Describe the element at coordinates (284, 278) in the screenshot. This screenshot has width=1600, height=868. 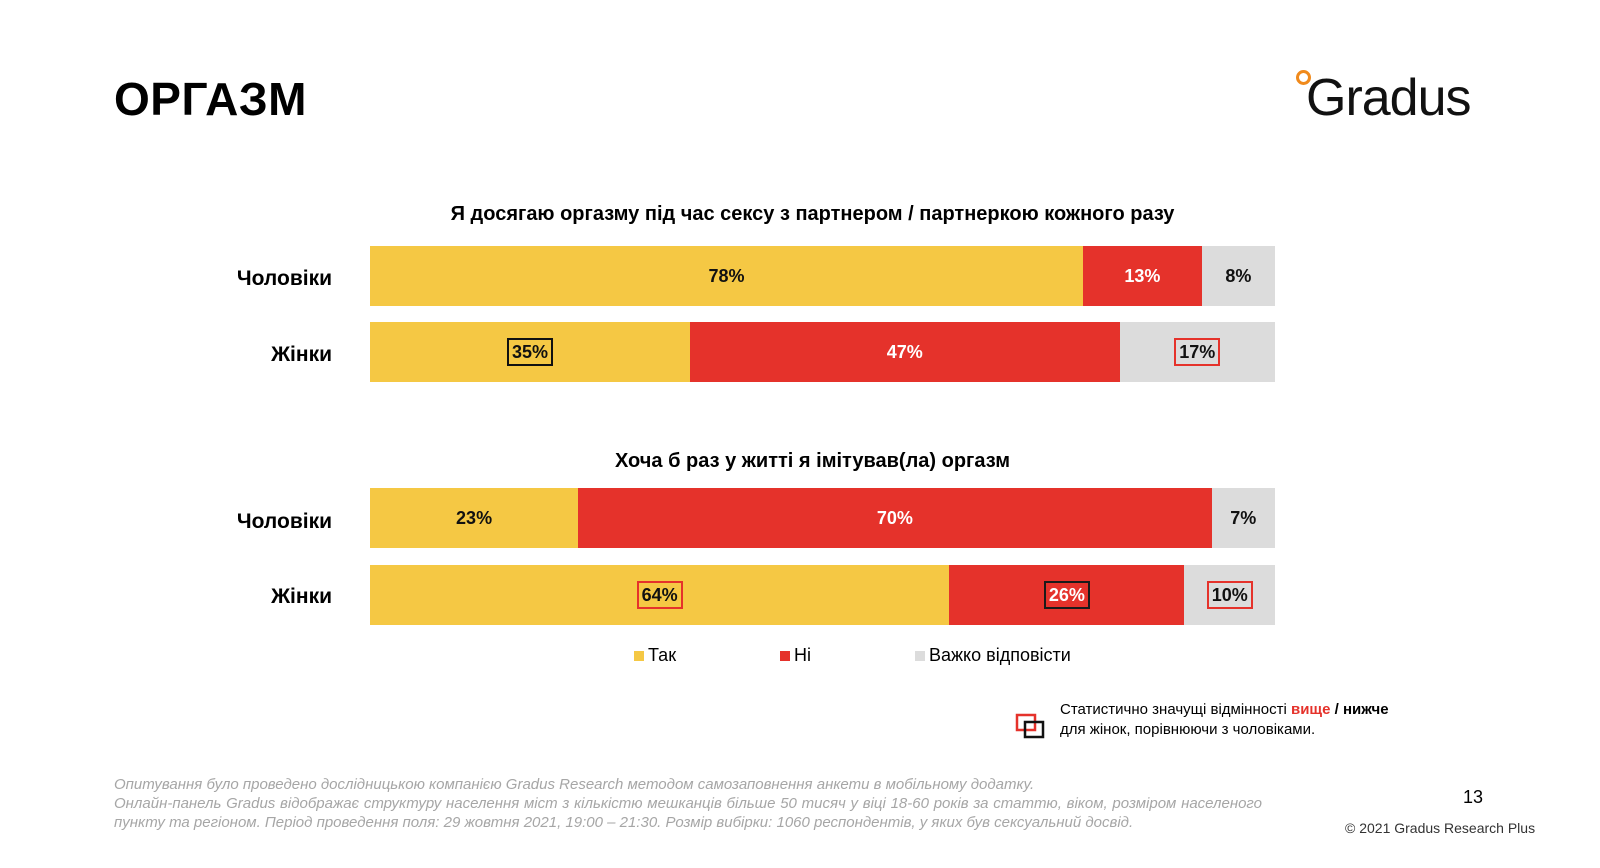
I see `chart-1-row-label-men: Чоловіки` at that location.